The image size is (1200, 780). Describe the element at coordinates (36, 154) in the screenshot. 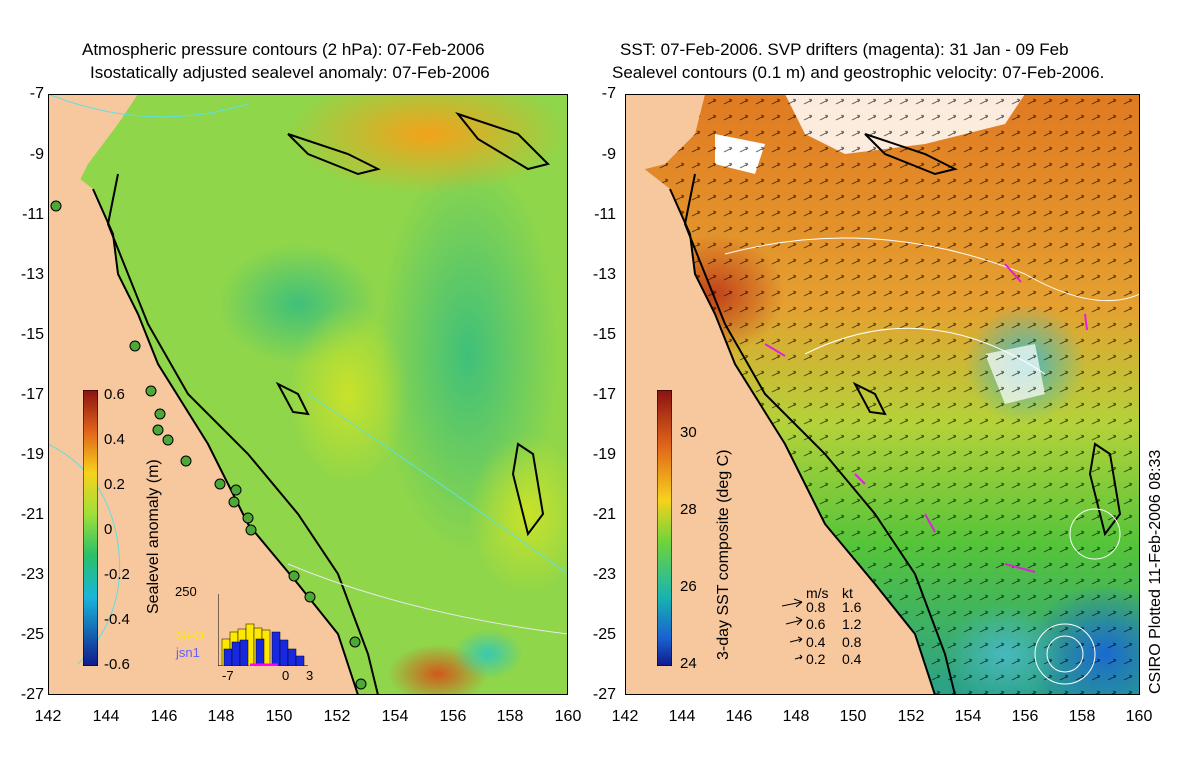

I see `left-ytick-1: -9` at that location.